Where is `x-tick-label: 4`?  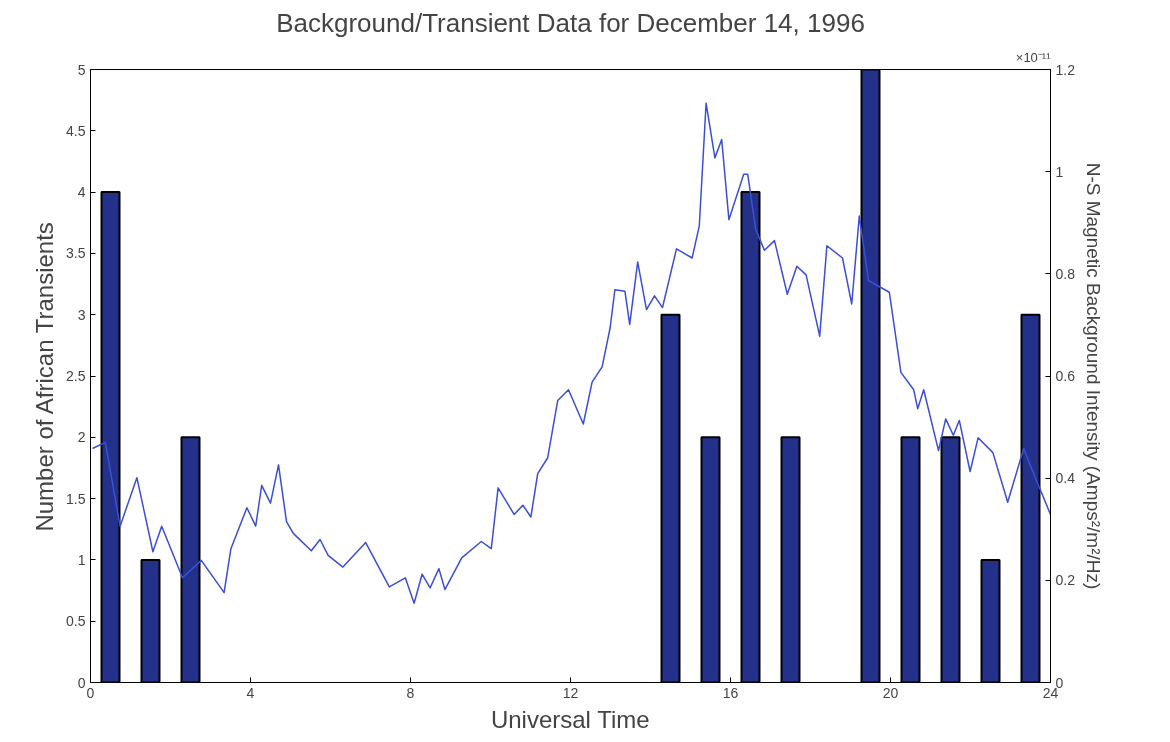
x-tick-label: 4 is located at coordinates (250, 692).